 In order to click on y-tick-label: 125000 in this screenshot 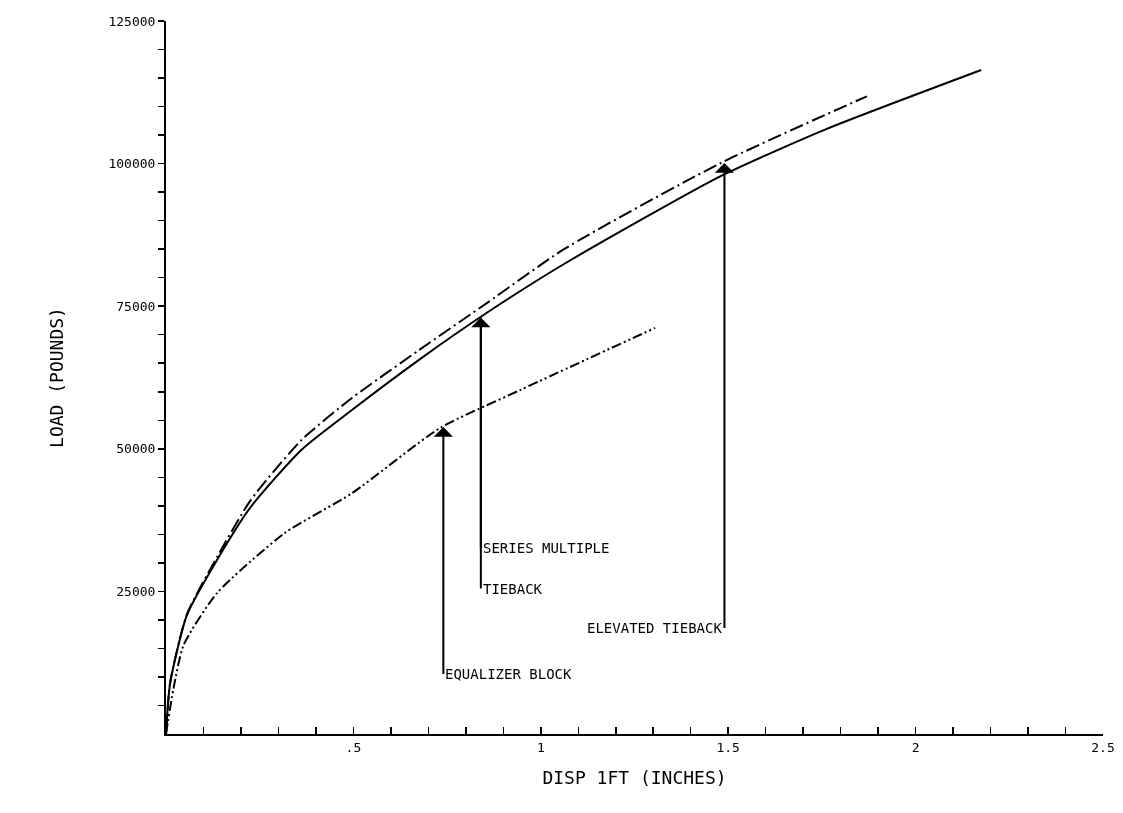, I will do `click(132, 21)`.